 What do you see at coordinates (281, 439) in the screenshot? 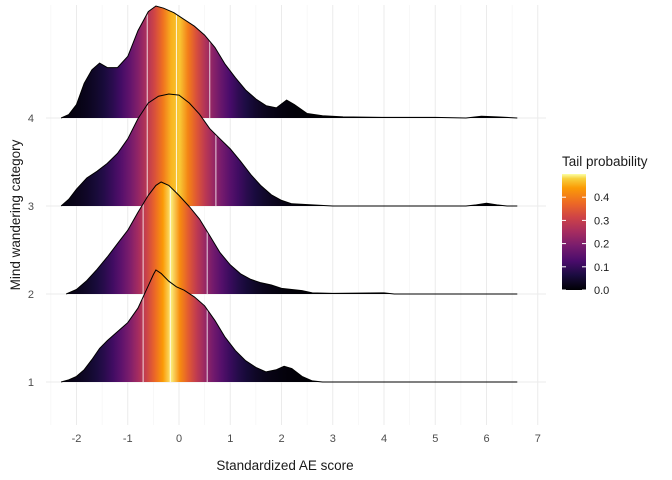
I see `x-tick-label: 2` at bounding box center [281, 439].